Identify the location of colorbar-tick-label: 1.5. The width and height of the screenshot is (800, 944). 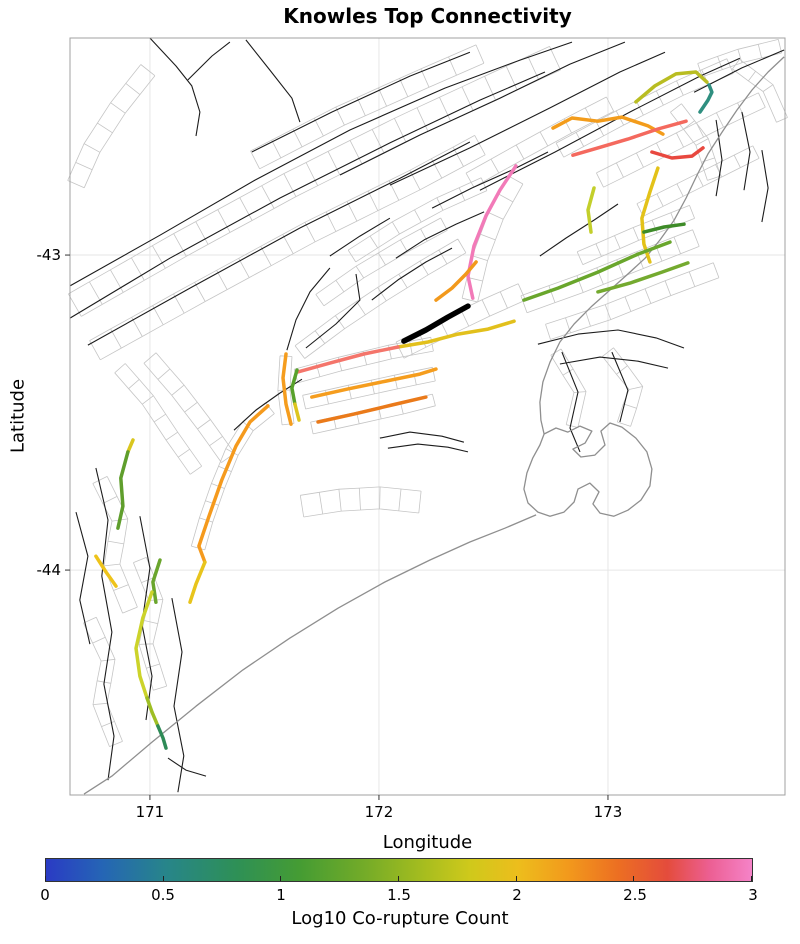
(399, 895).